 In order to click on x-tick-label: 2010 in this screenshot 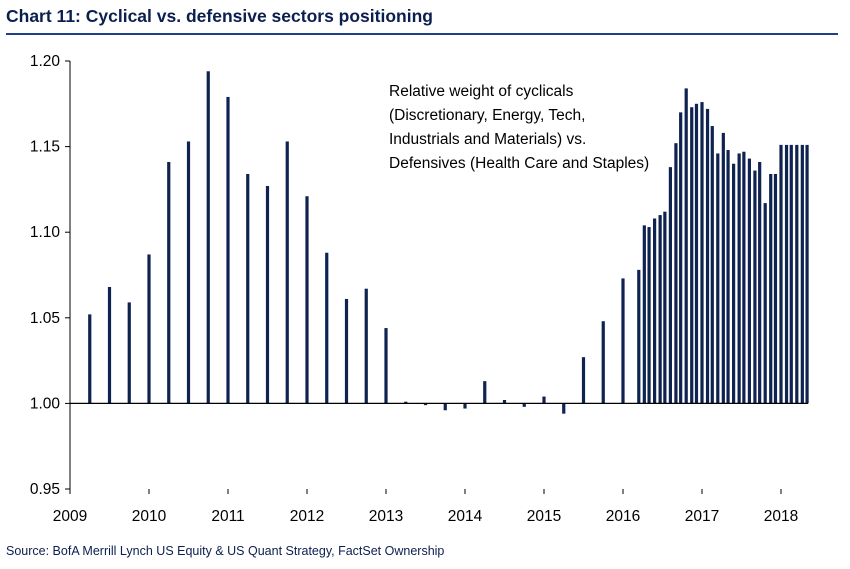, I will do `click(149, 516)`.